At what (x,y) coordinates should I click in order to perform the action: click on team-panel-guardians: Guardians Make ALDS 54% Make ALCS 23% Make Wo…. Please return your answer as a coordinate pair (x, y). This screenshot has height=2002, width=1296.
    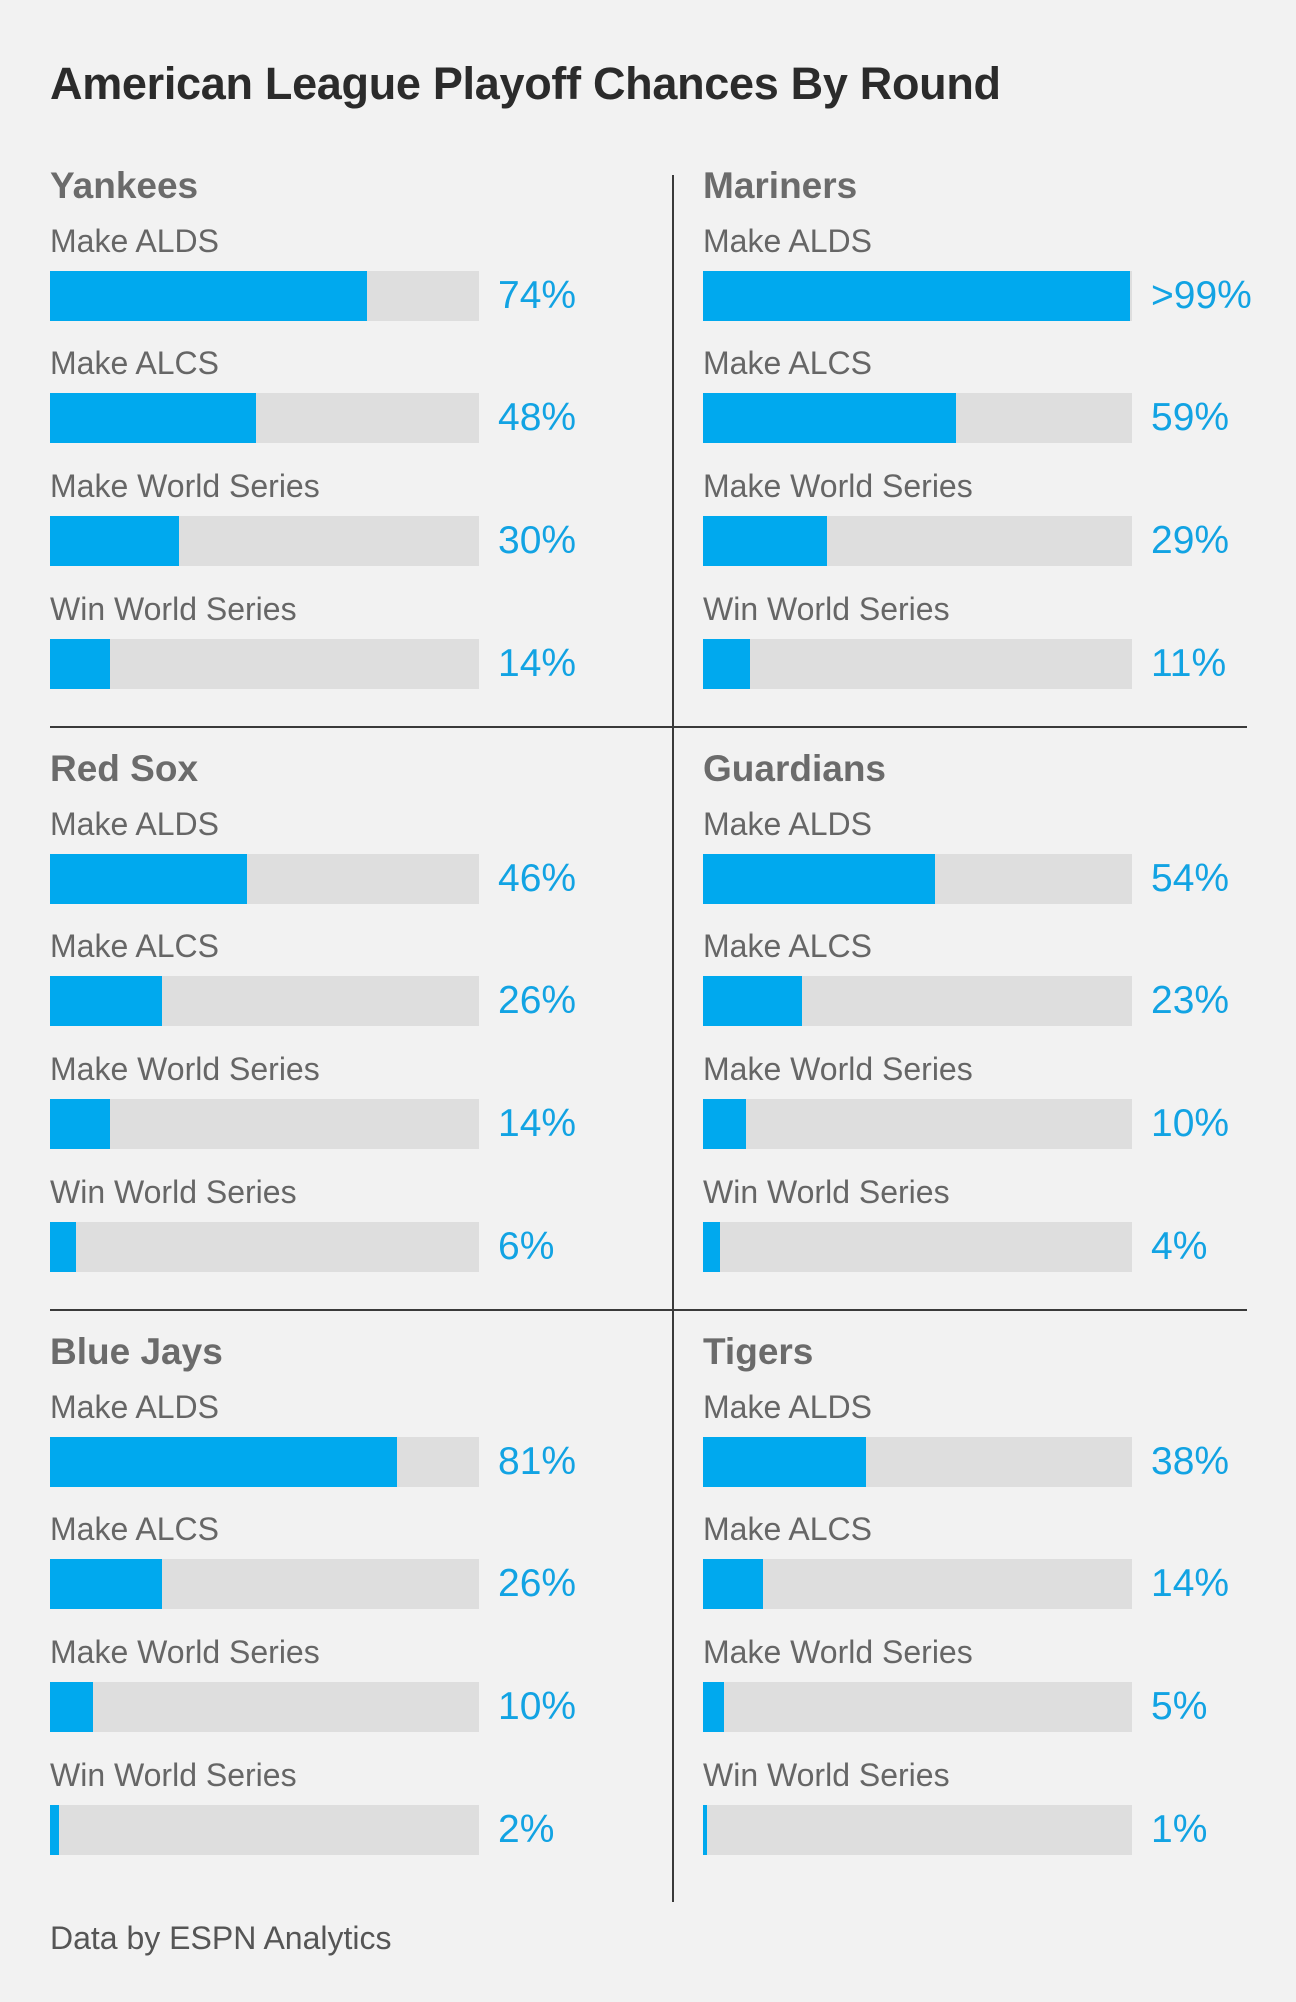
    Looking at the image, I should click on (999, 1028).